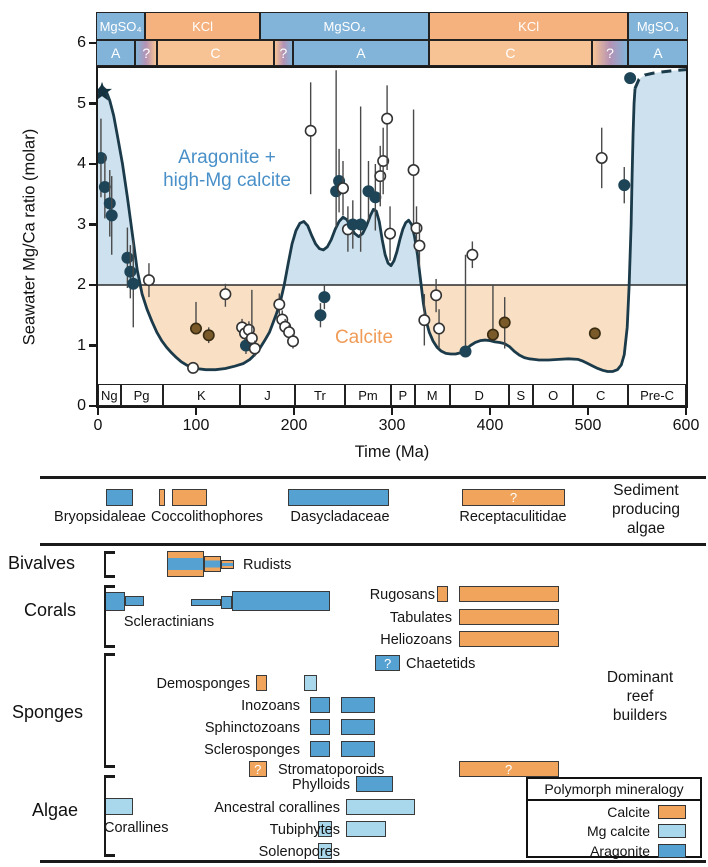 This screenshot has height=867, width=708. I want to click on sea-type-bar: A? C? A C? A, so click(392, 53).